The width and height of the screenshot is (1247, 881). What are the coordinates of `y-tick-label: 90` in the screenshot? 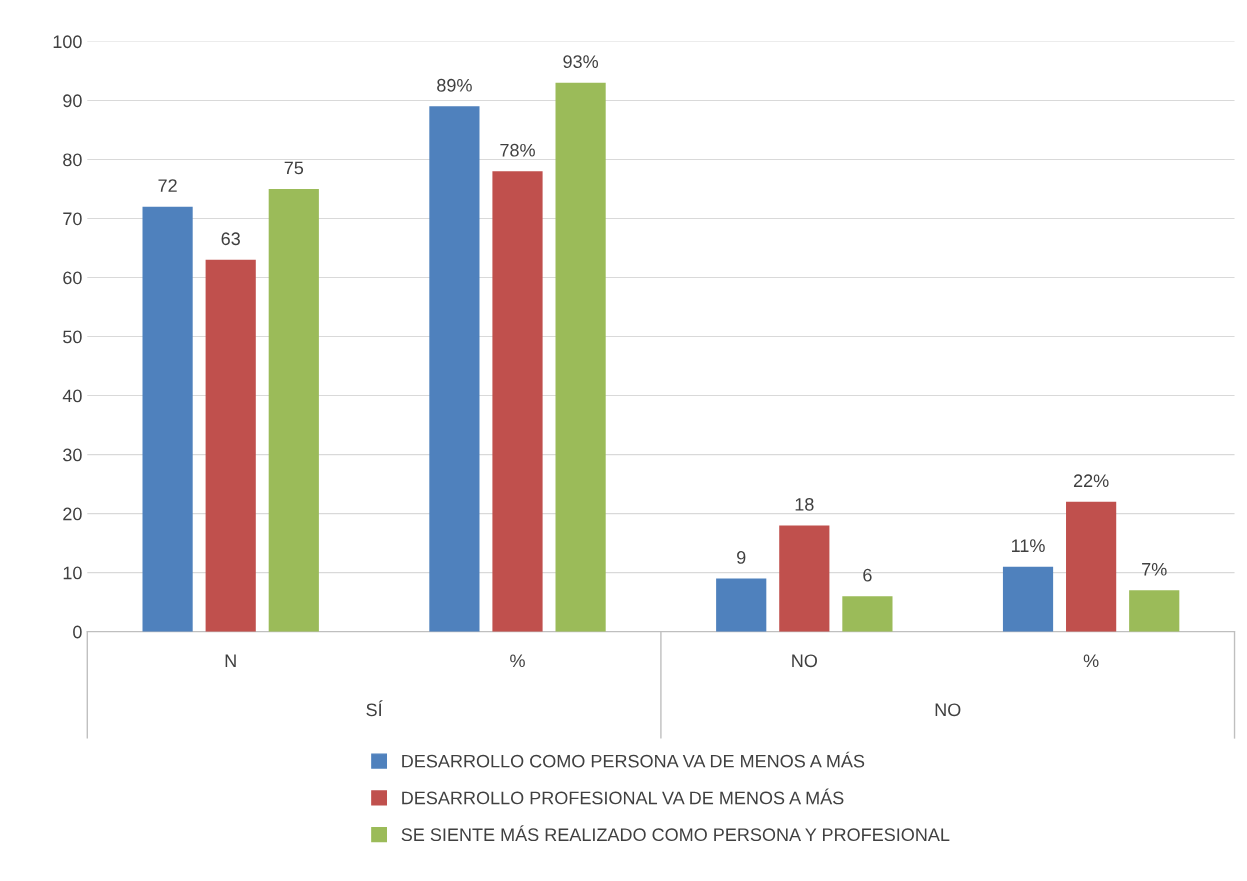 It's located at (72, 101).